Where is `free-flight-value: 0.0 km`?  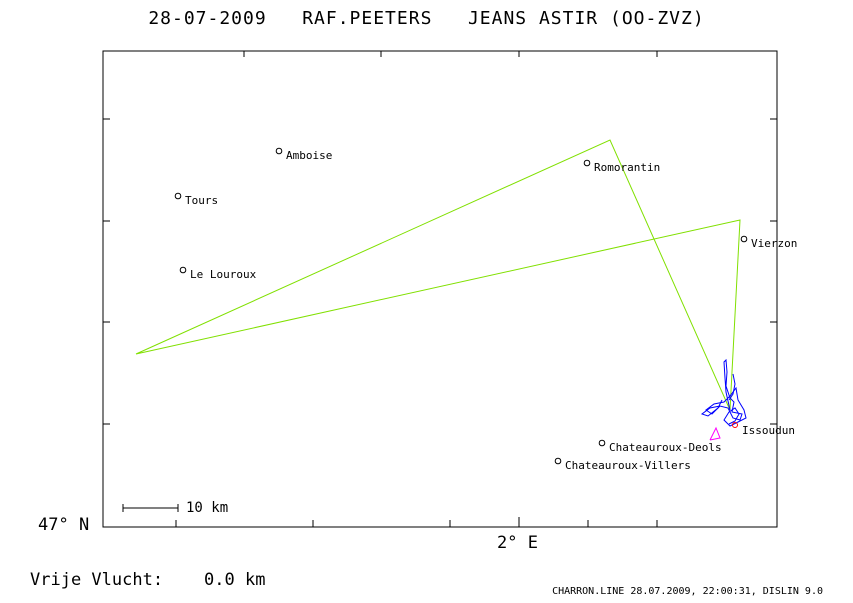 free-flight-value: 0.0 km is located at coordinates (235, 580).